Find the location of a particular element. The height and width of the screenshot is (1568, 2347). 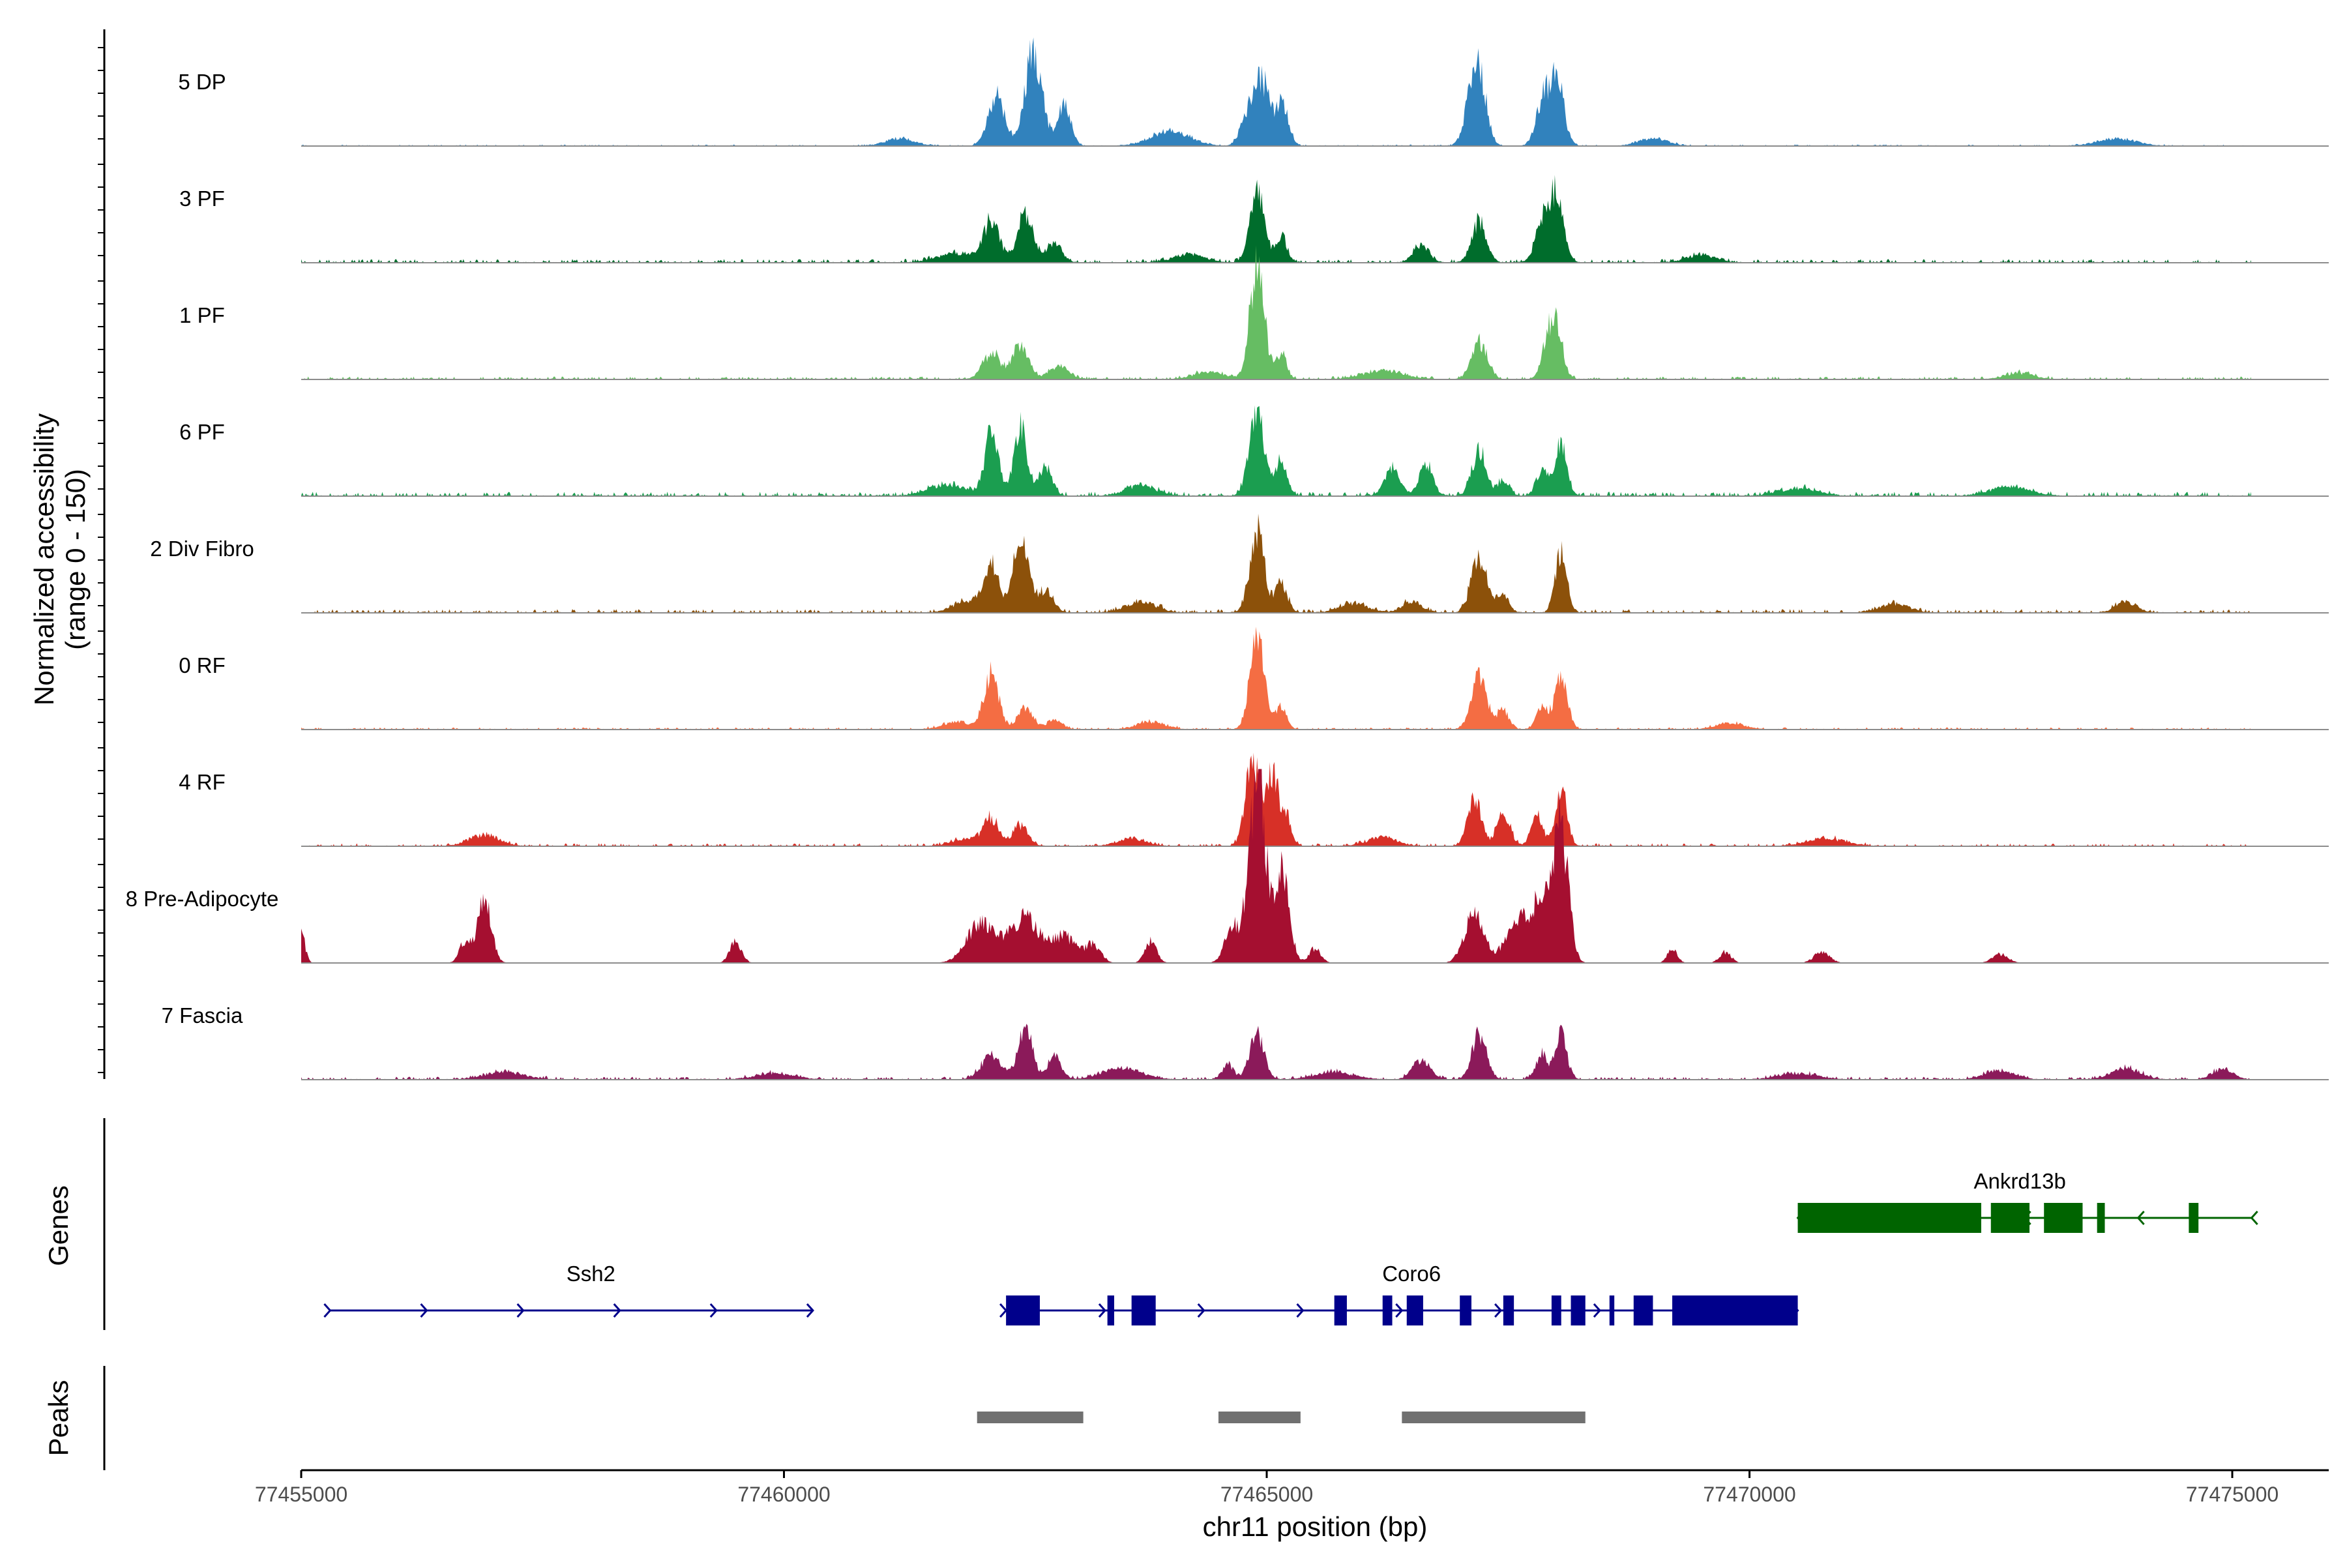

genes-layer: Ssh2 Coro6 Ankrd13b is located at coordinates (1290, 1247).